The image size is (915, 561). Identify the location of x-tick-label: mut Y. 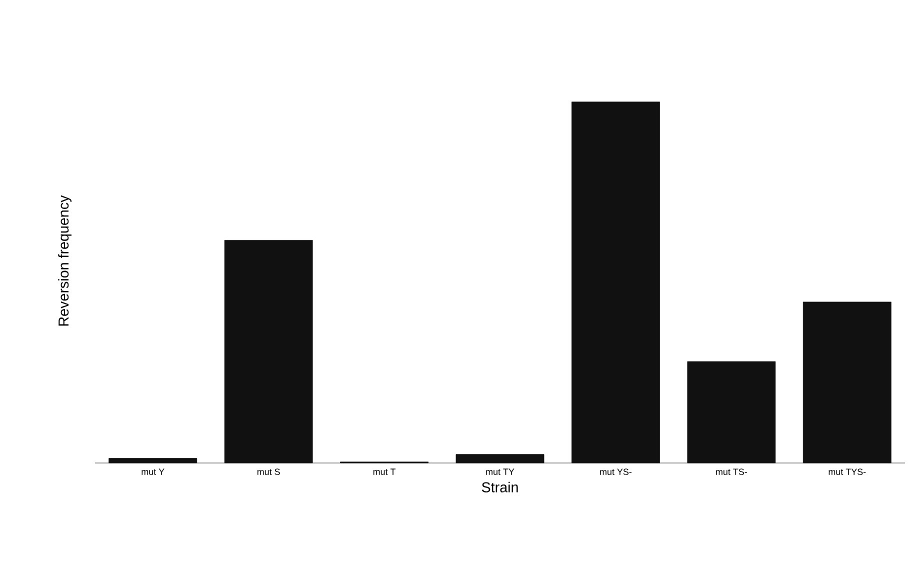
(153, 471).